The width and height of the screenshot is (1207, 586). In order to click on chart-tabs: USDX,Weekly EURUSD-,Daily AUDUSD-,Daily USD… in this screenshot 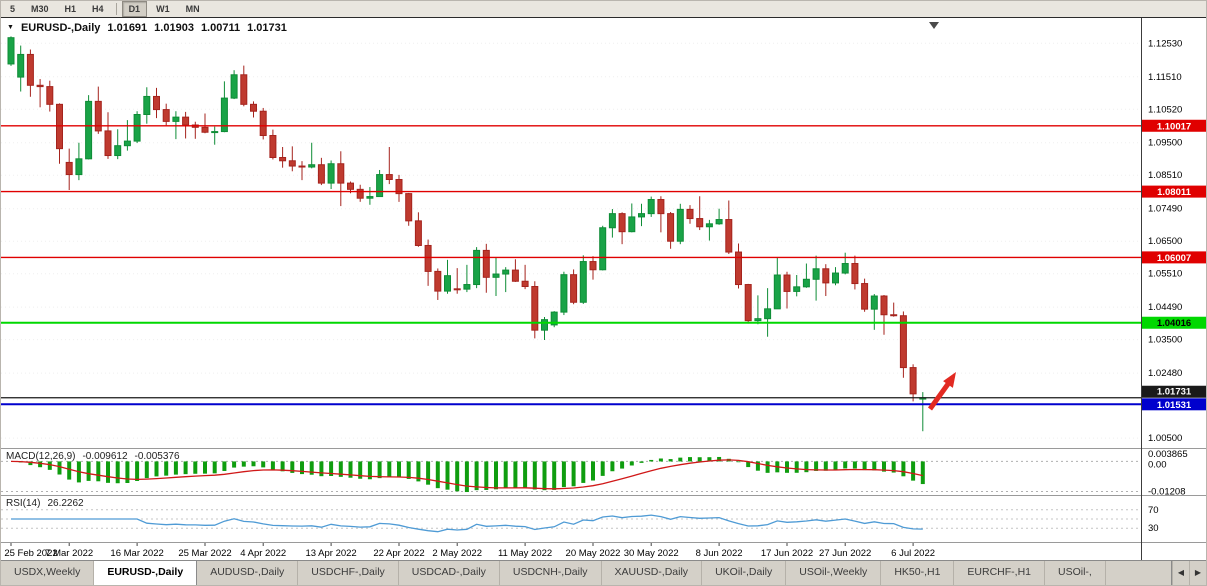, I will do `click(586, 573)`.